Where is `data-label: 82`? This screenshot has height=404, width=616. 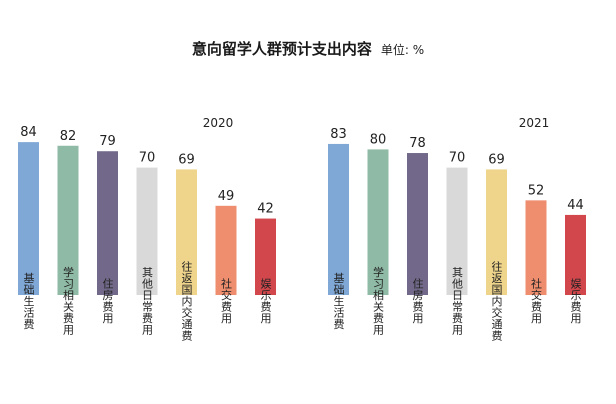 data-label: 82 is located at coordinates (68, 136).